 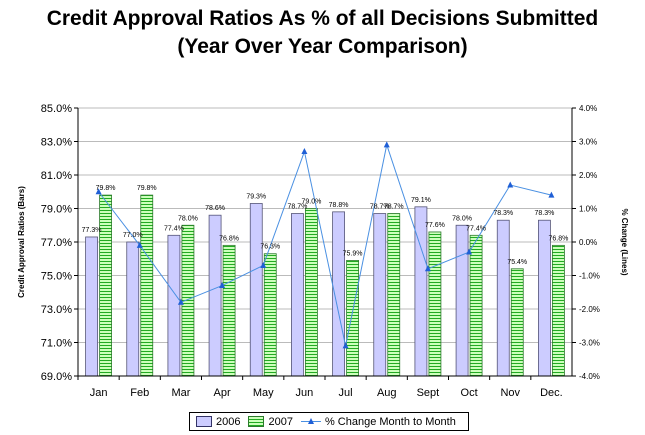 What do you see at coordinates (346, 393) in the screenshot?
I see `x-tick-label: Jul` at bounding box center [346, 393].